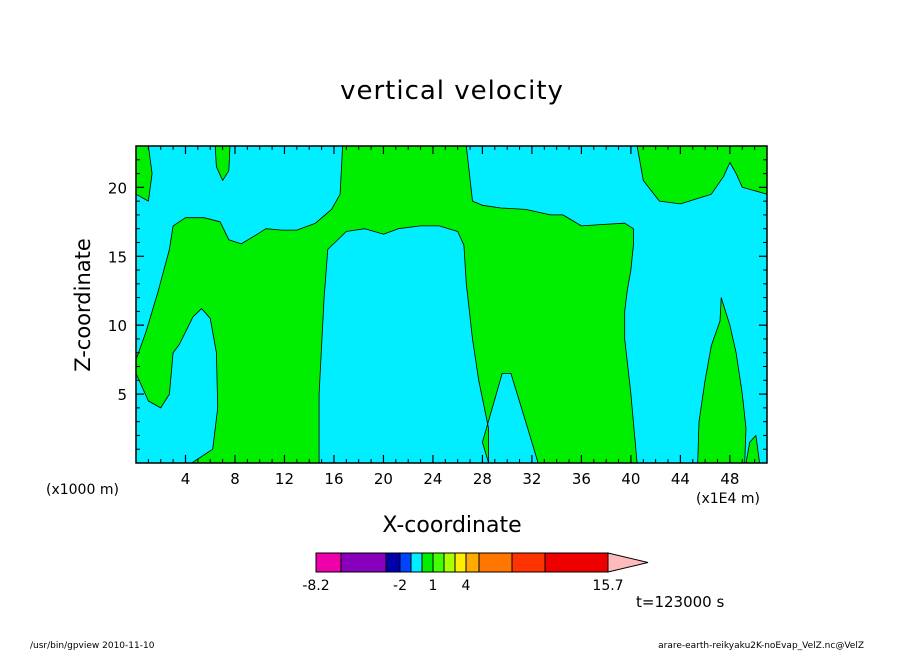 The image size is (904, 654). Describe the element at coordinates (531, 479) in the screenshot. I see `x-tick-label: 32` at that location.